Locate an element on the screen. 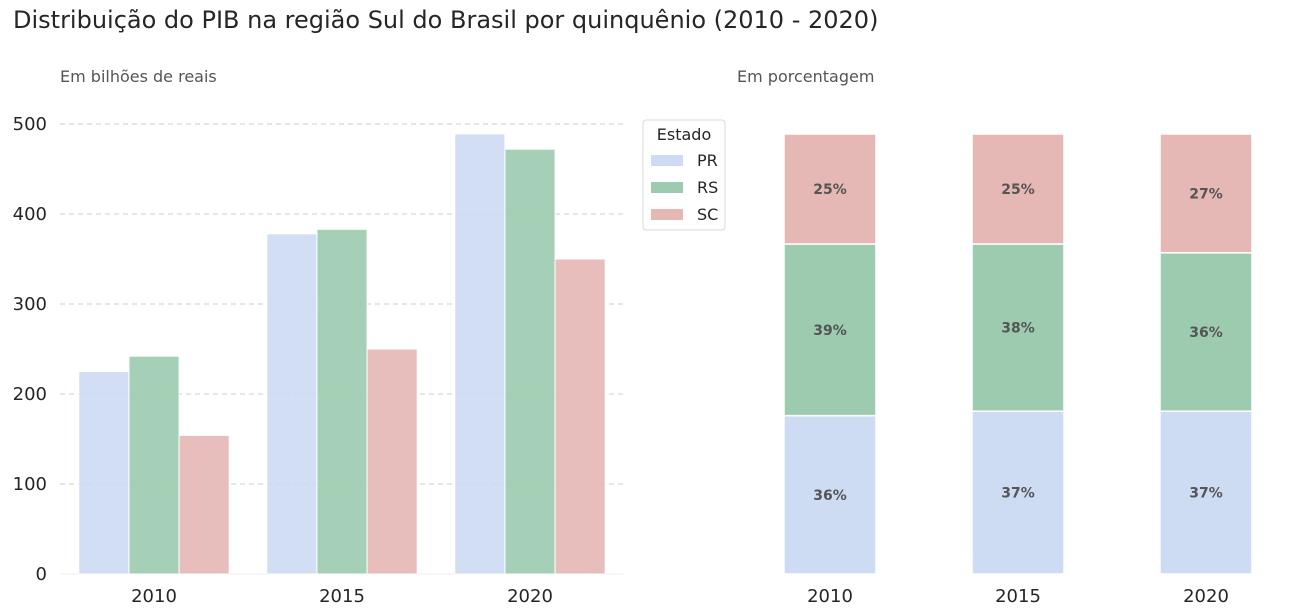  y-tick-label: 500 is located at coordinates (30, 124).